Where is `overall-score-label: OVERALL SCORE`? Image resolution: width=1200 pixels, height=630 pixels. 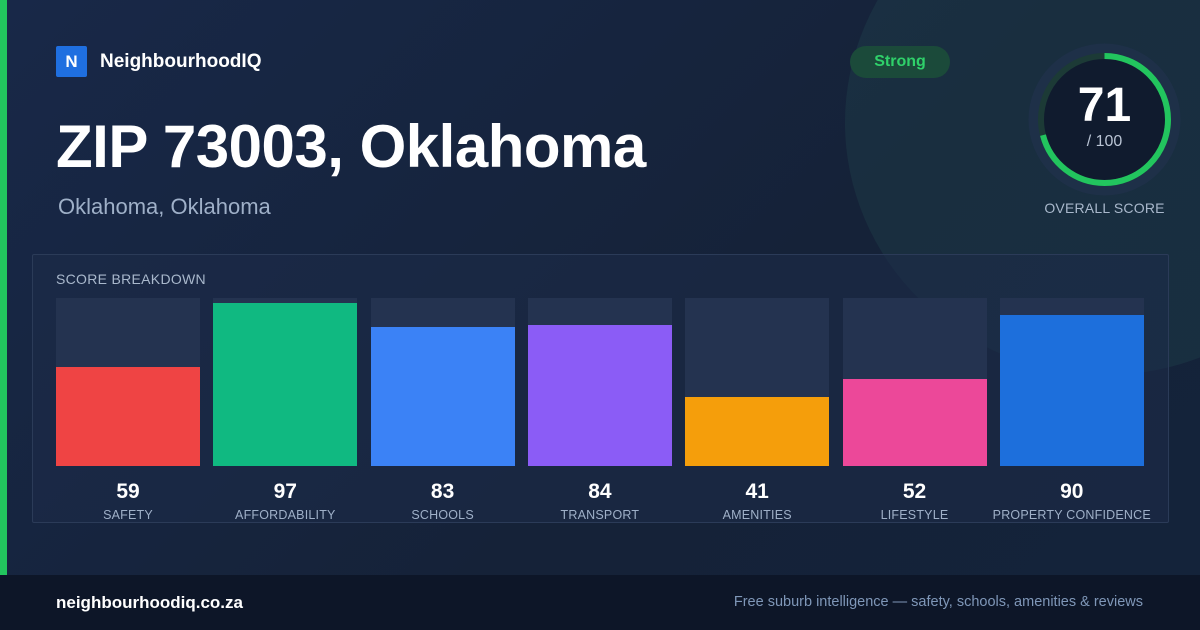
overall-score-label: OVERALL SCORE is located at coordinates (1104, 208).